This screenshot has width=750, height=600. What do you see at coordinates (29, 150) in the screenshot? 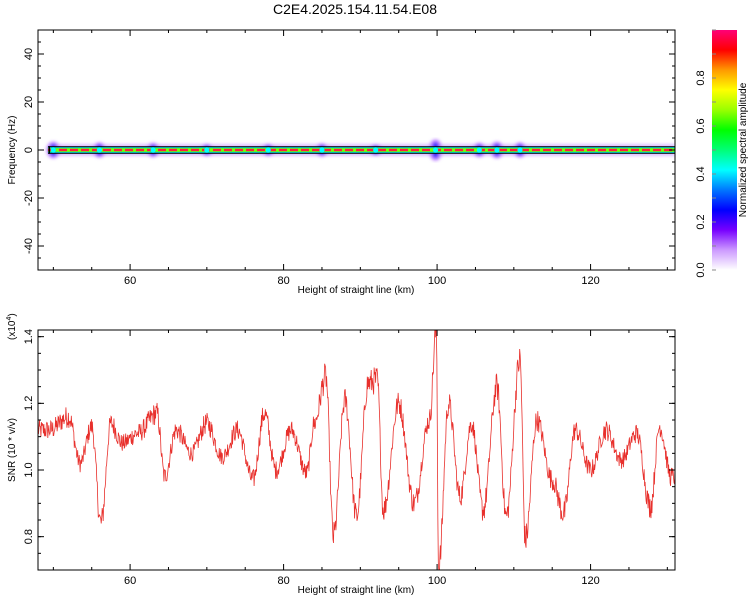
I see `y-tick-label: 0` at bounding box center [29, 150].